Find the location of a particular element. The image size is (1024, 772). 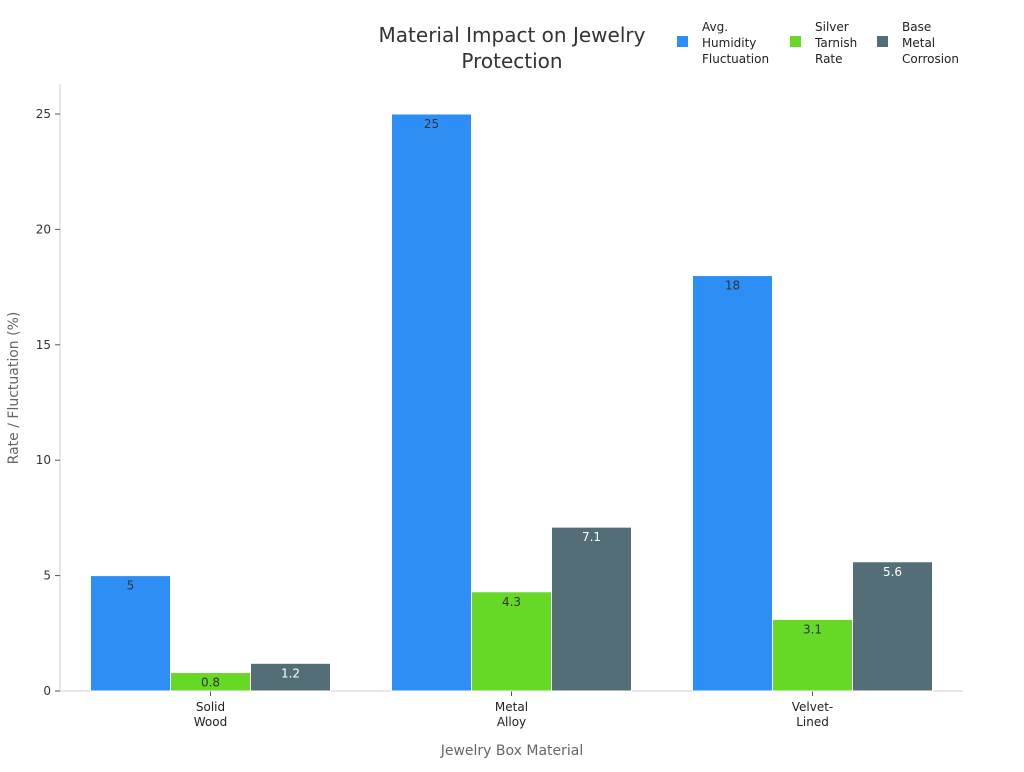

y-tick-label: 5 is located at coordinates (47, 576).